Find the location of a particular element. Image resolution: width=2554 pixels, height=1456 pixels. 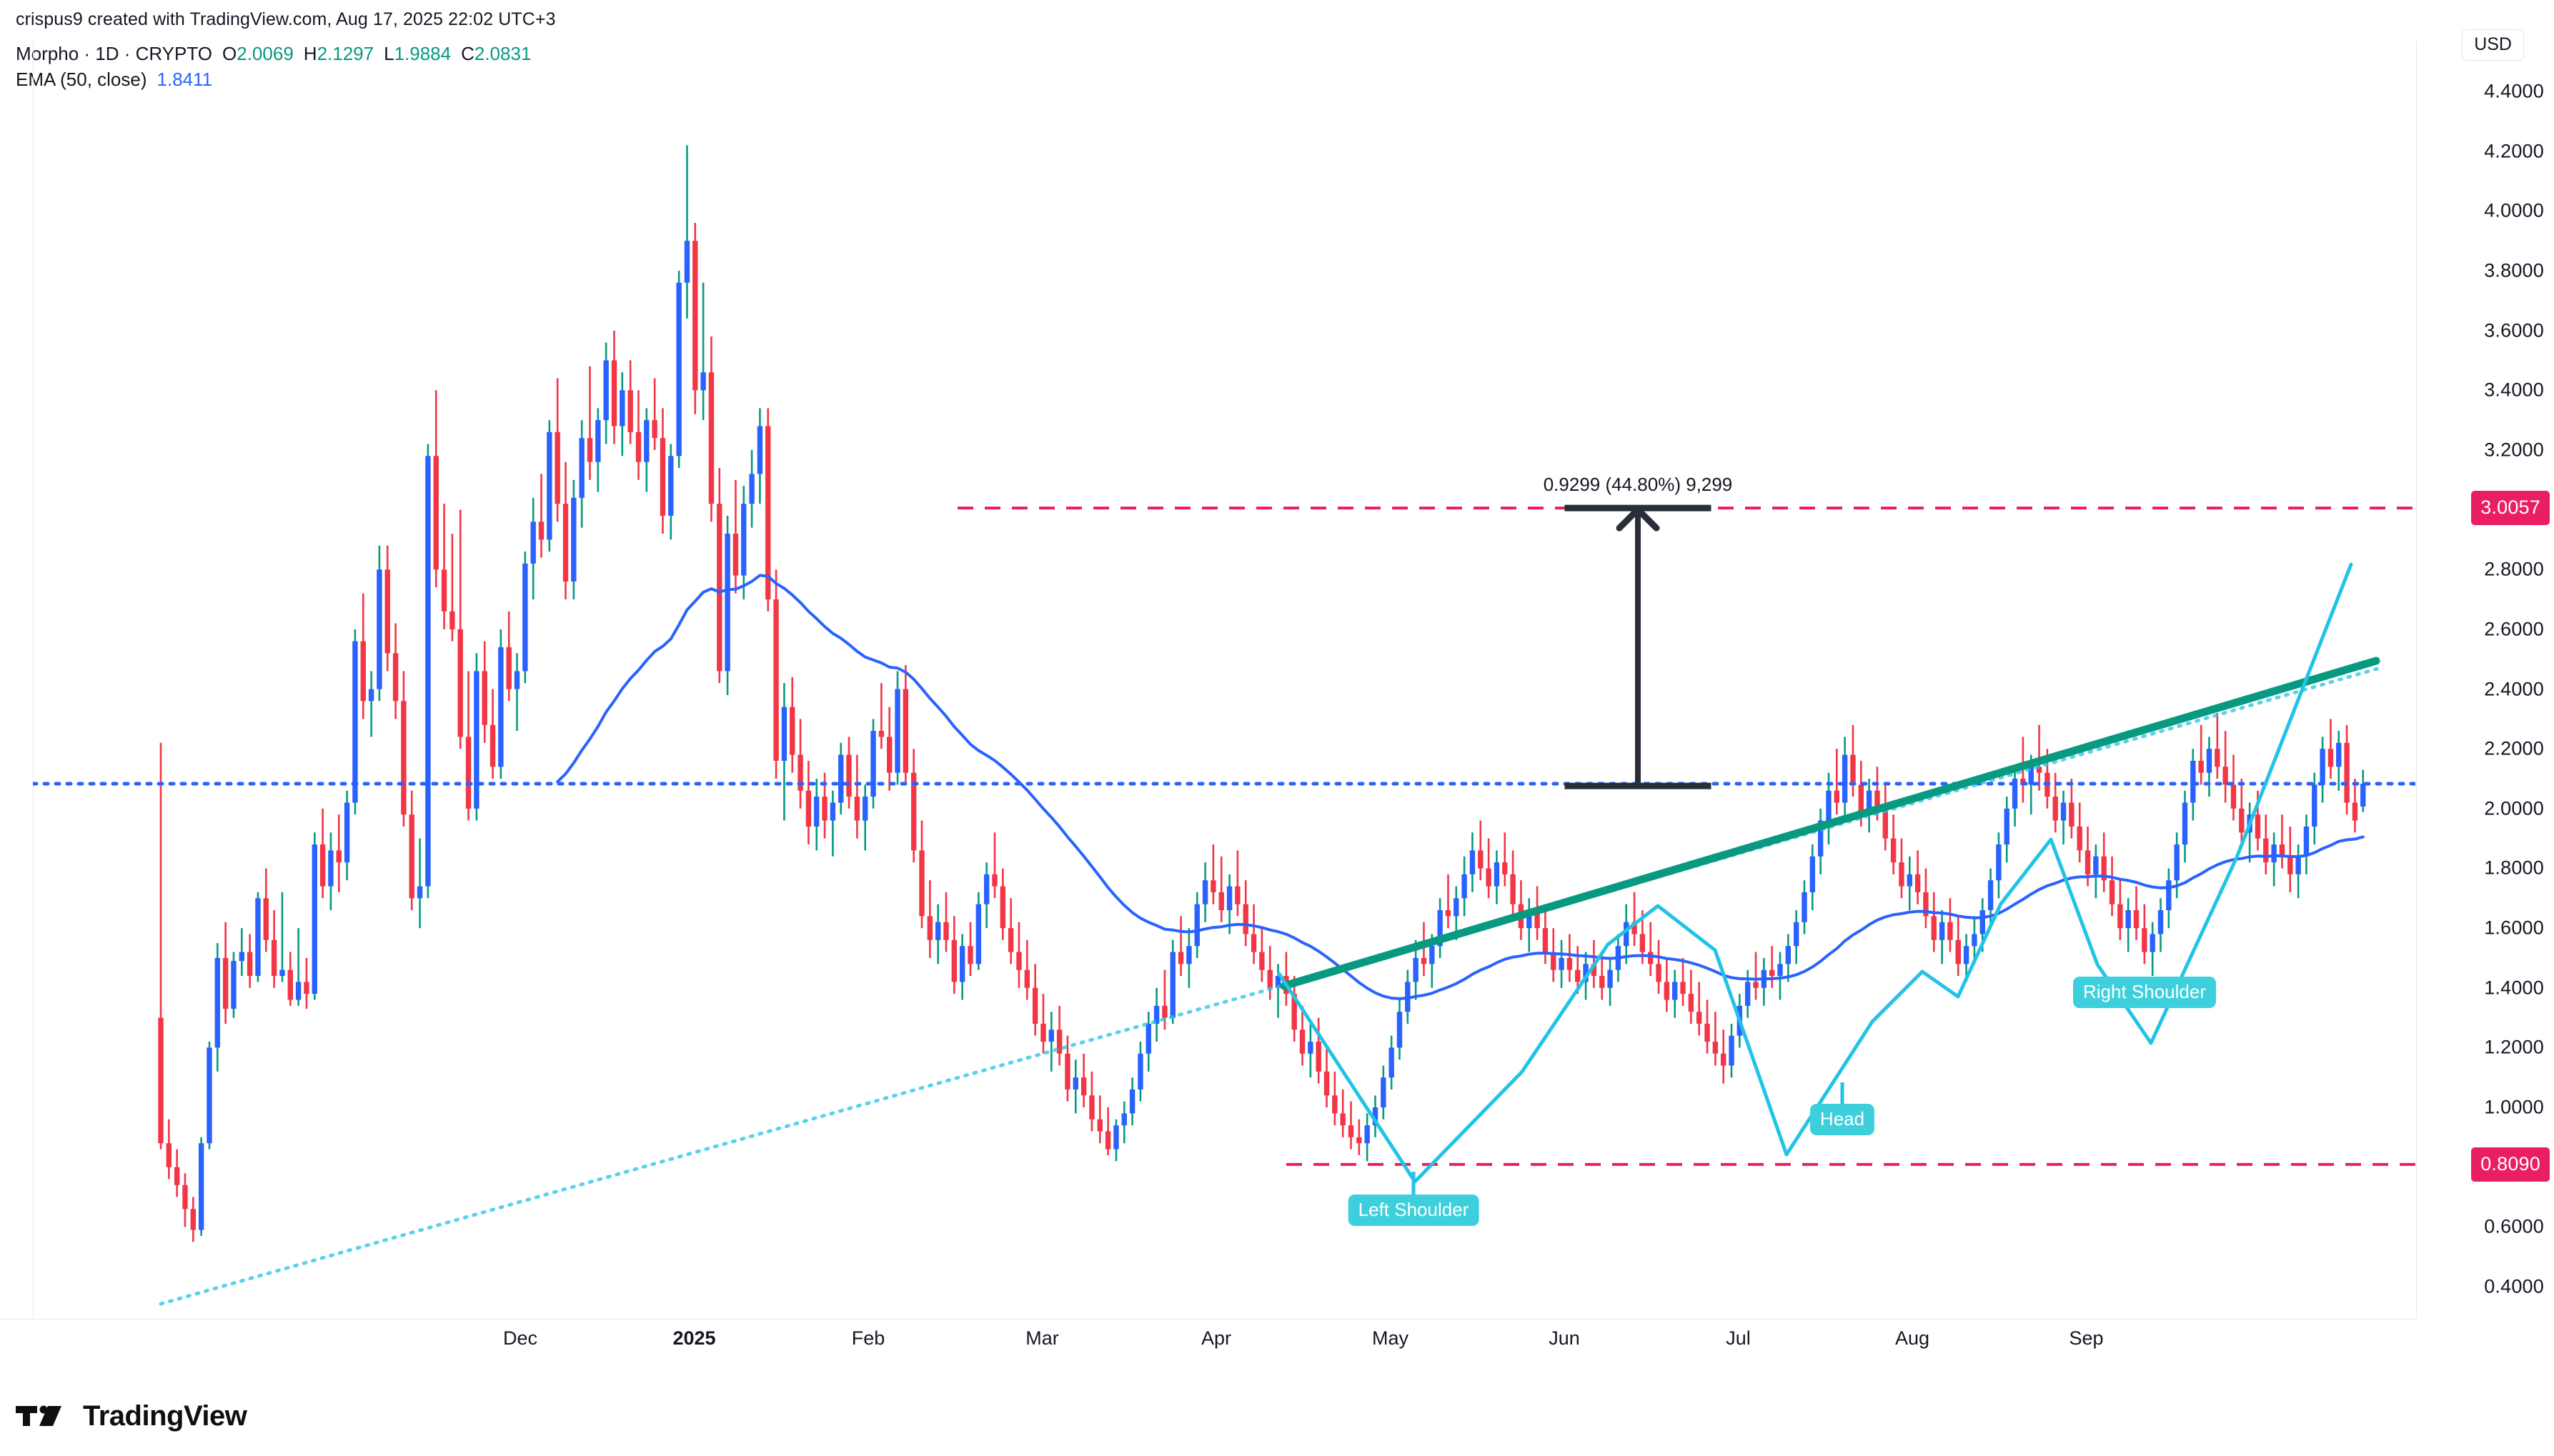

plot-right-border is located at coordinates (2416, 679).